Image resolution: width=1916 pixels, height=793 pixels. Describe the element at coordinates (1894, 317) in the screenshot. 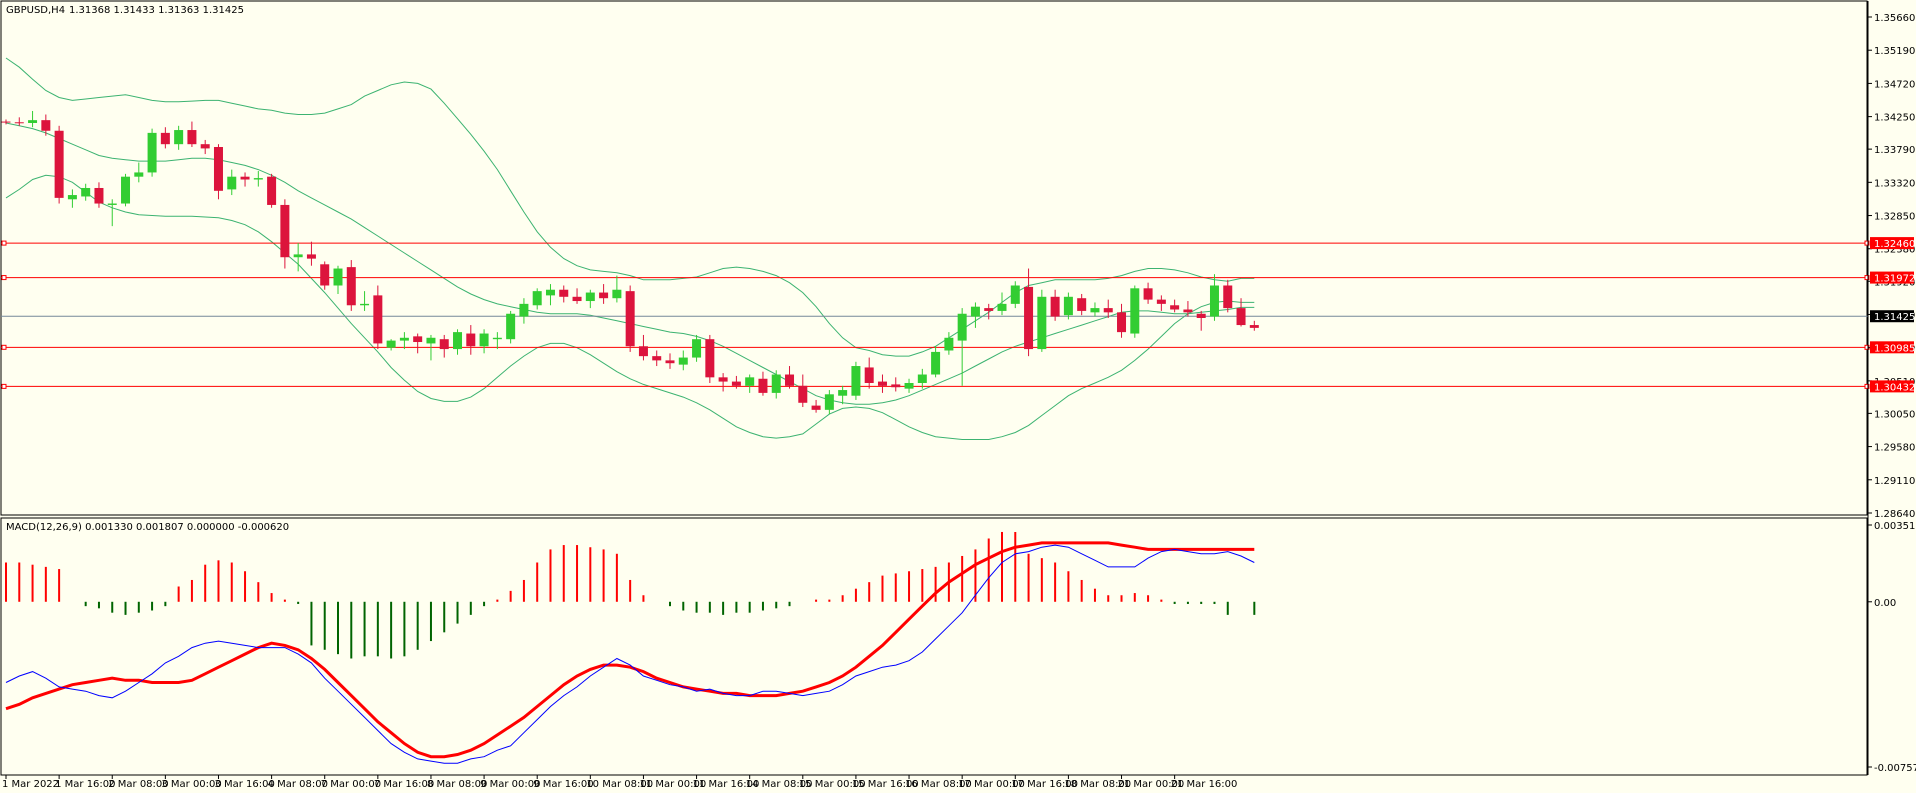

I see `bid-price-tag-text: 1.31425` at that location.